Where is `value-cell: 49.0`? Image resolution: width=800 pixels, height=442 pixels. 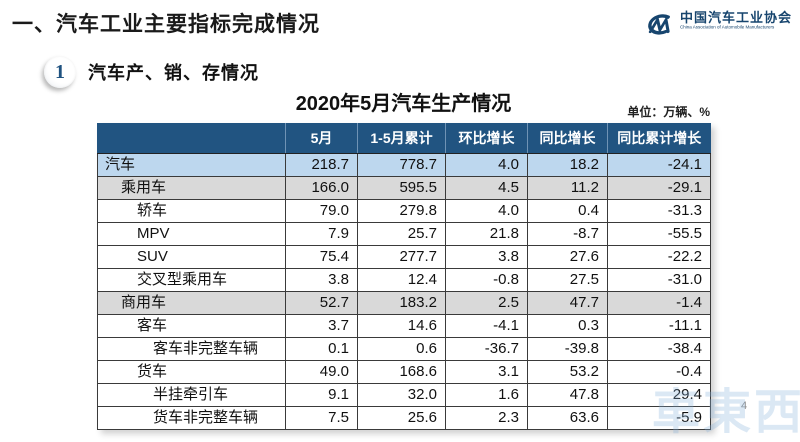
value-cell: 49.0 is located at coordinates (321, 372).